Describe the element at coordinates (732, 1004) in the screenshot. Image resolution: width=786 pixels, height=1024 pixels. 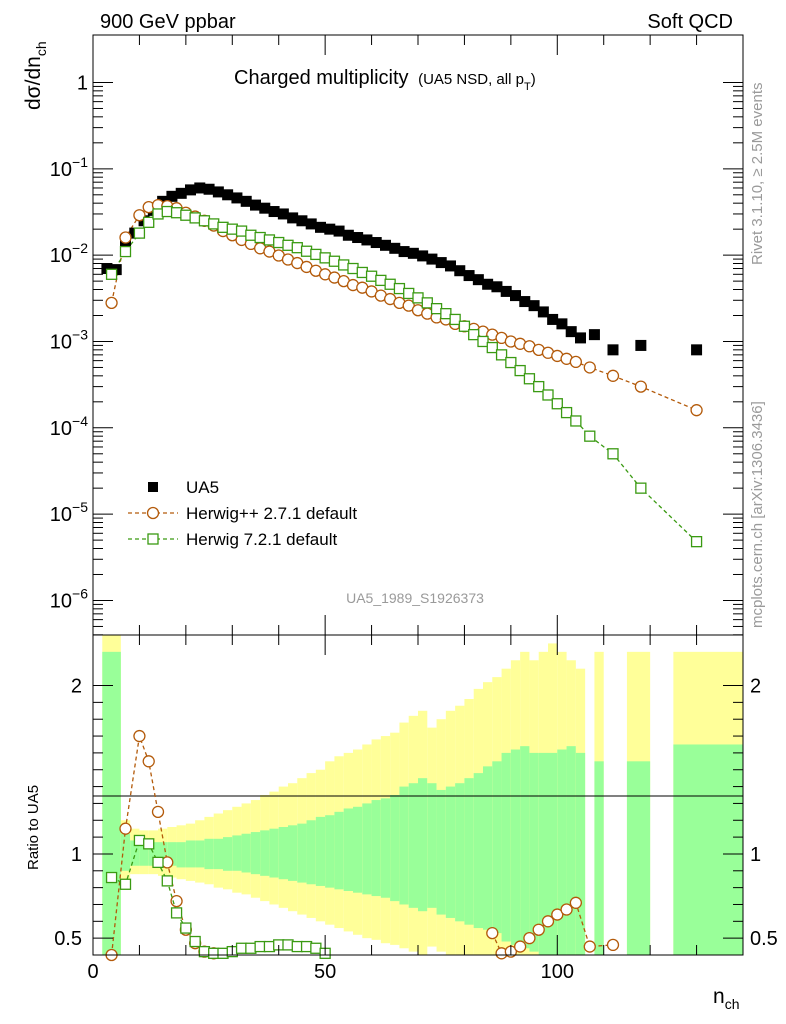
I see `x-axis-label-sub: ch` at that location.